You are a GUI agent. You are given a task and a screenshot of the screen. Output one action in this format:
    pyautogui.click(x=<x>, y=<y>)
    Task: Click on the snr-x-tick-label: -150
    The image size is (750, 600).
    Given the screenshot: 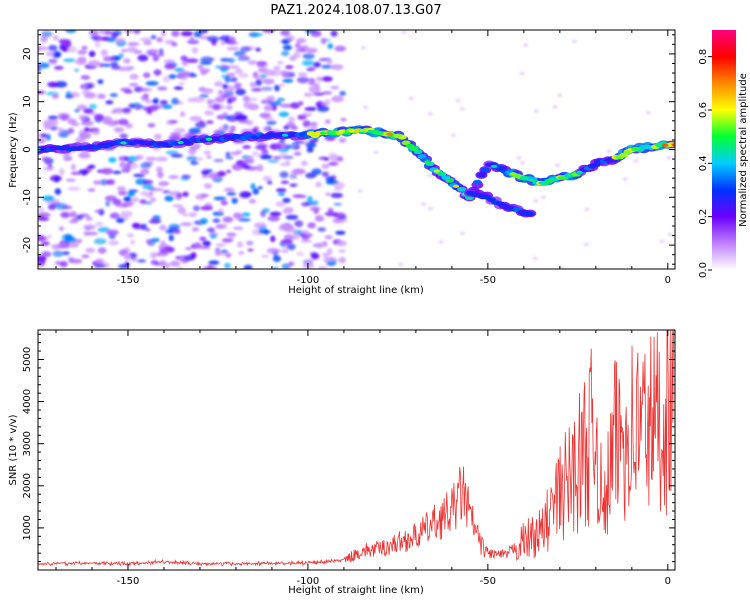 What is the action you would take?
    pyautogui.click(x=128, y=581)
    